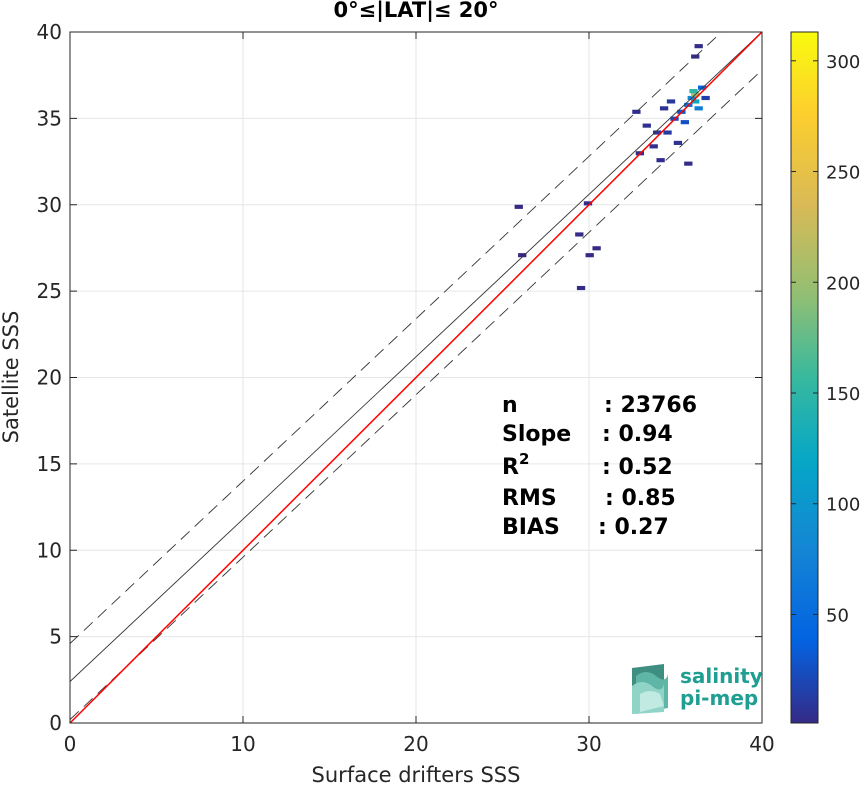 The width and height of the screenshot is (865, 786). I want to click on stat-label: Slope, so click(536, 434).